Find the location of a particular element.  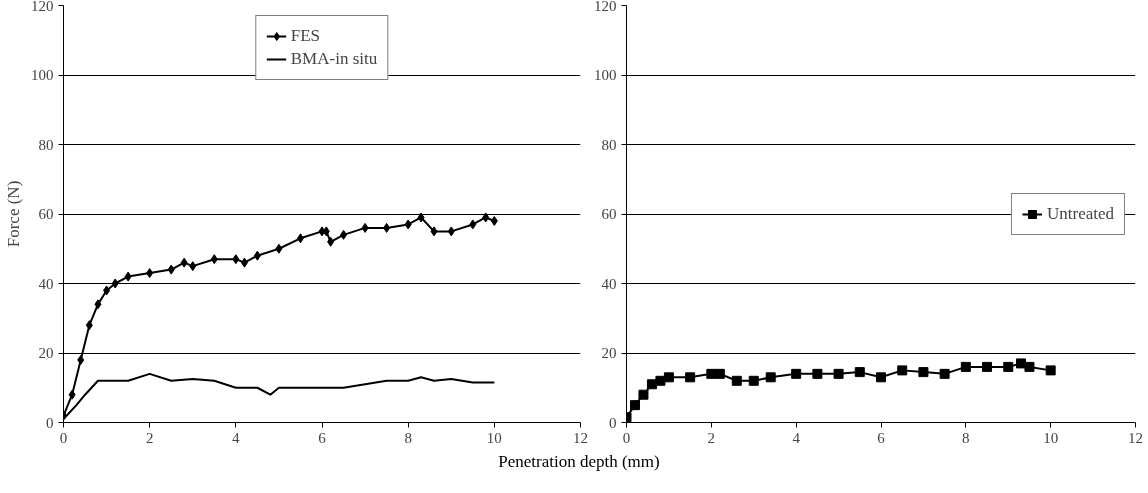

y-axis-title: Force (N) is located at coordinates (13, 214).